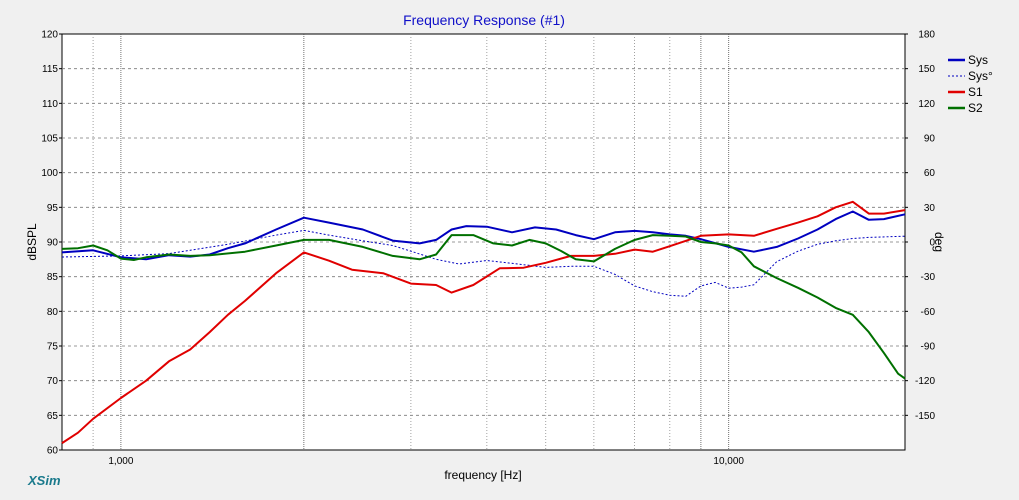 The width and height of the screenshot is (1019, 500). What do you see at coordinates (484, 20) in the screenshot?
I see `chart-title: Frequency Response (#1)` at bounding box center [484, 20].